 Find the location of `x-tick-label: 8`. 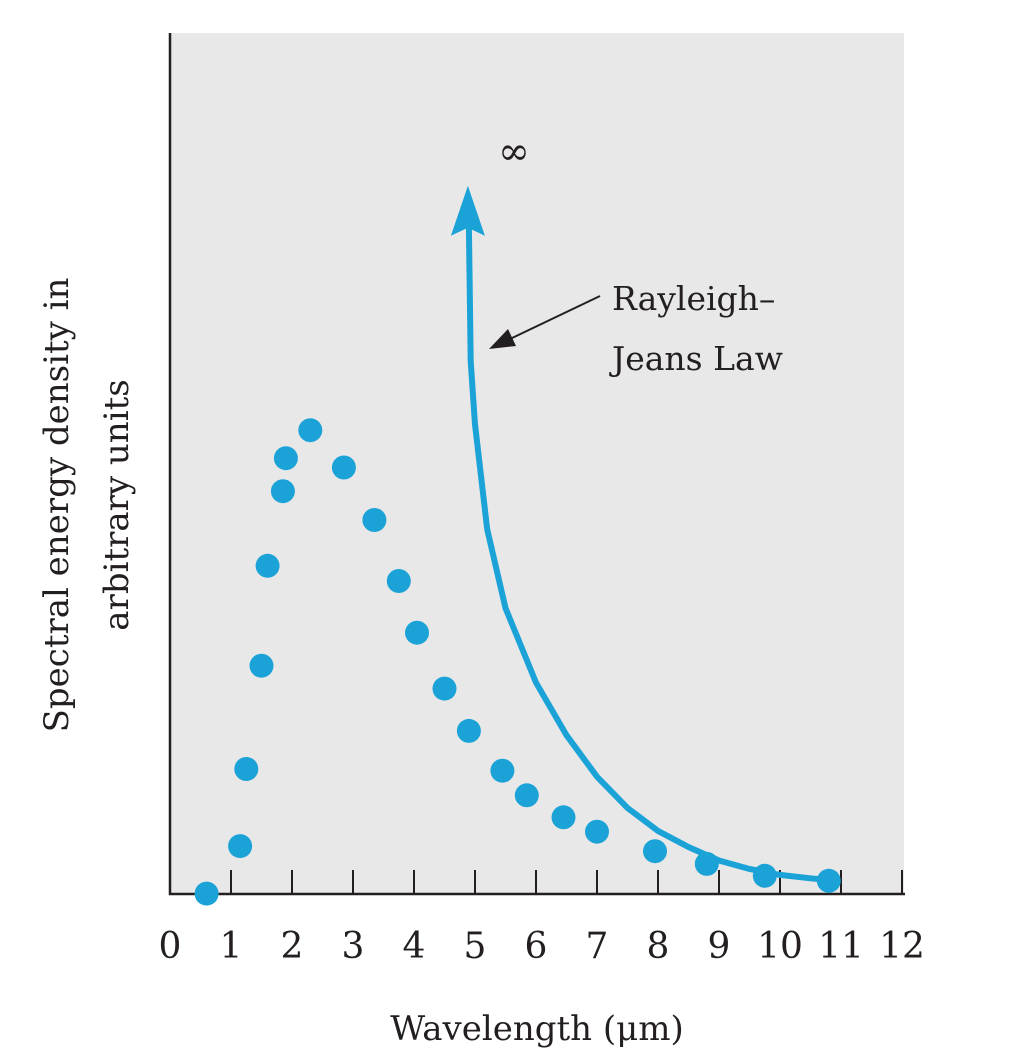

x-tick-label: 8 is located at coordinates (658, 946).